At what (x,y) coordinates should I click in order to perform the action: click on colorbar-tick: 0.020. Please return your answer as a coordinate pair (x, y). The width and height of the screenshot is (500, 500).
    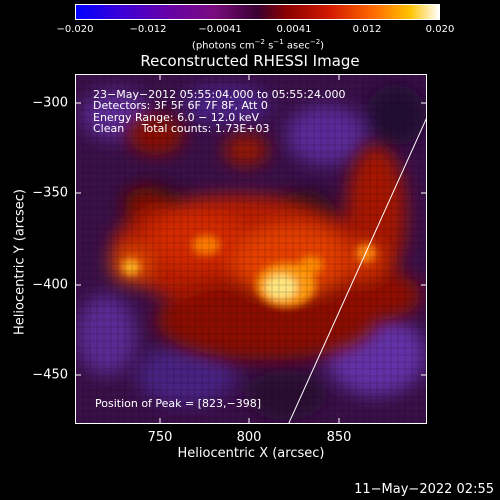
    Looking at the image, I should click on (440, 29).